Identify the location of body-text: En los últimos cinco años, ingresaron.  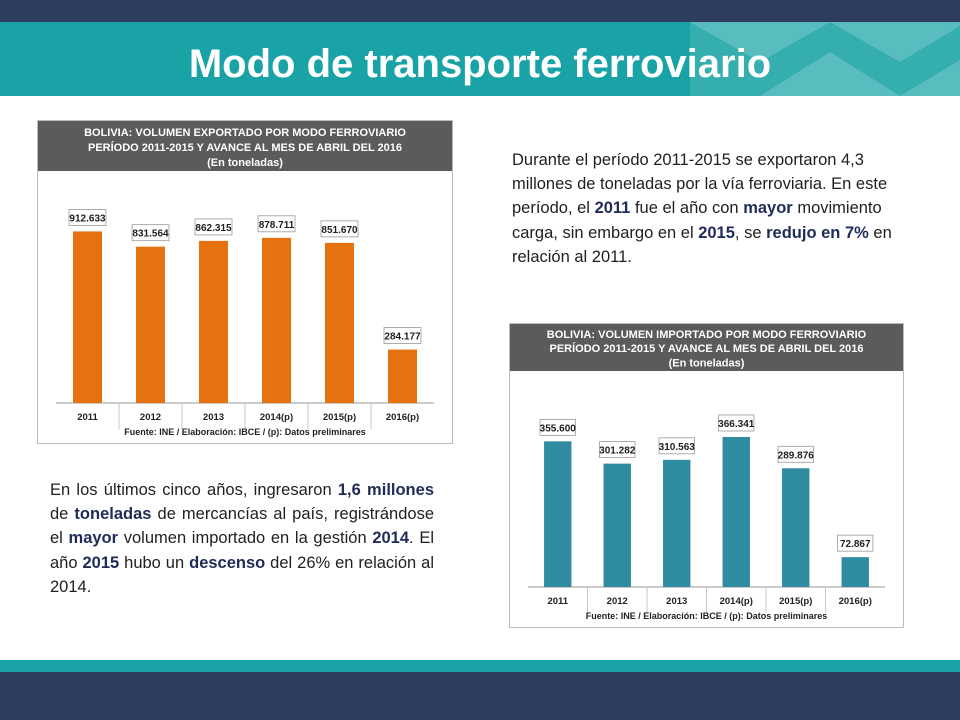
(194, 490).